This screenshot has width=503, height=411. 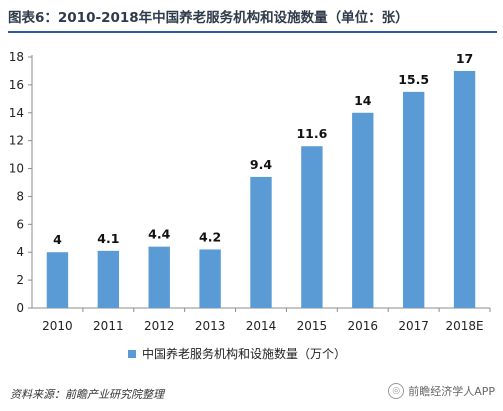 What do you see at coordinates (16, 141) in the screenshot?
I see `y-tick-label: 12` at bounding box center [16, 141].